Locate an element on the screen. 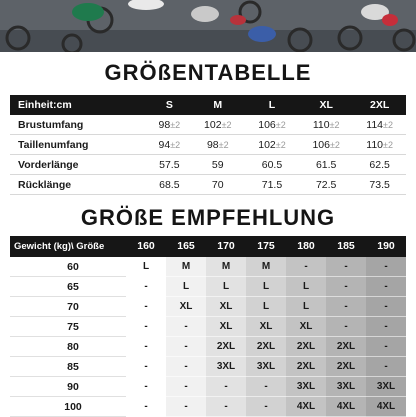 Image resolution: width=416 pixels, height=417 pixels. measure-value: 59 is located at coordinates (217, 164).